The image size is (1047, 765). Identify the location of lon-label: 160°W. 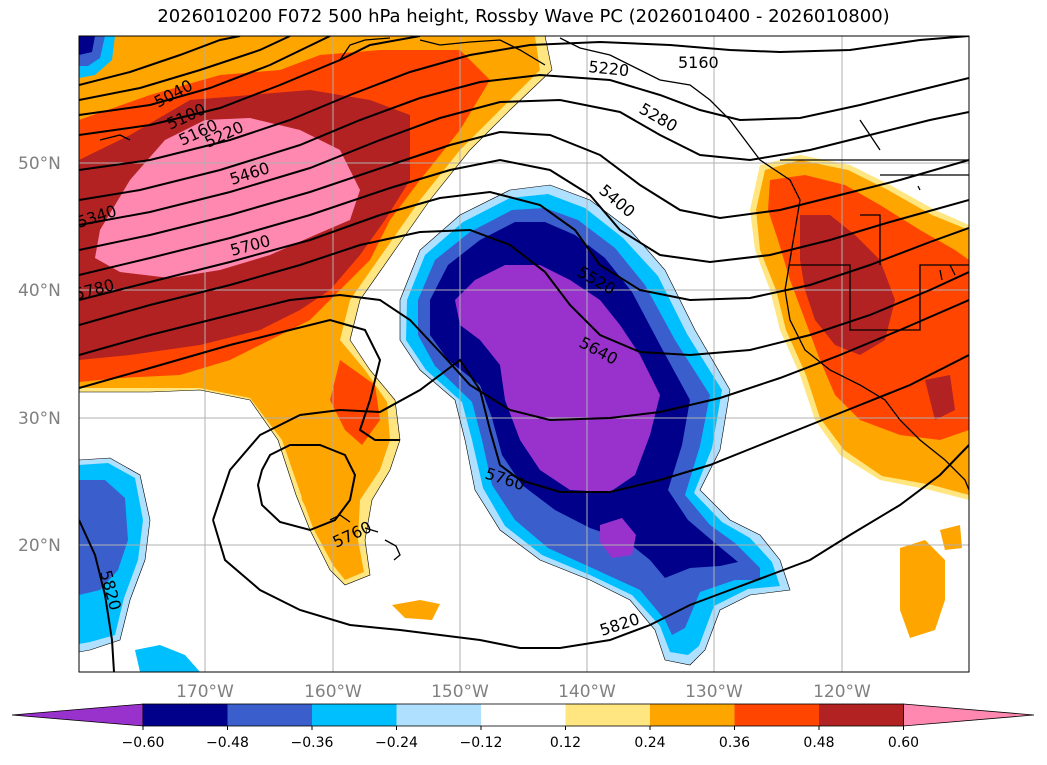
(333, 692).